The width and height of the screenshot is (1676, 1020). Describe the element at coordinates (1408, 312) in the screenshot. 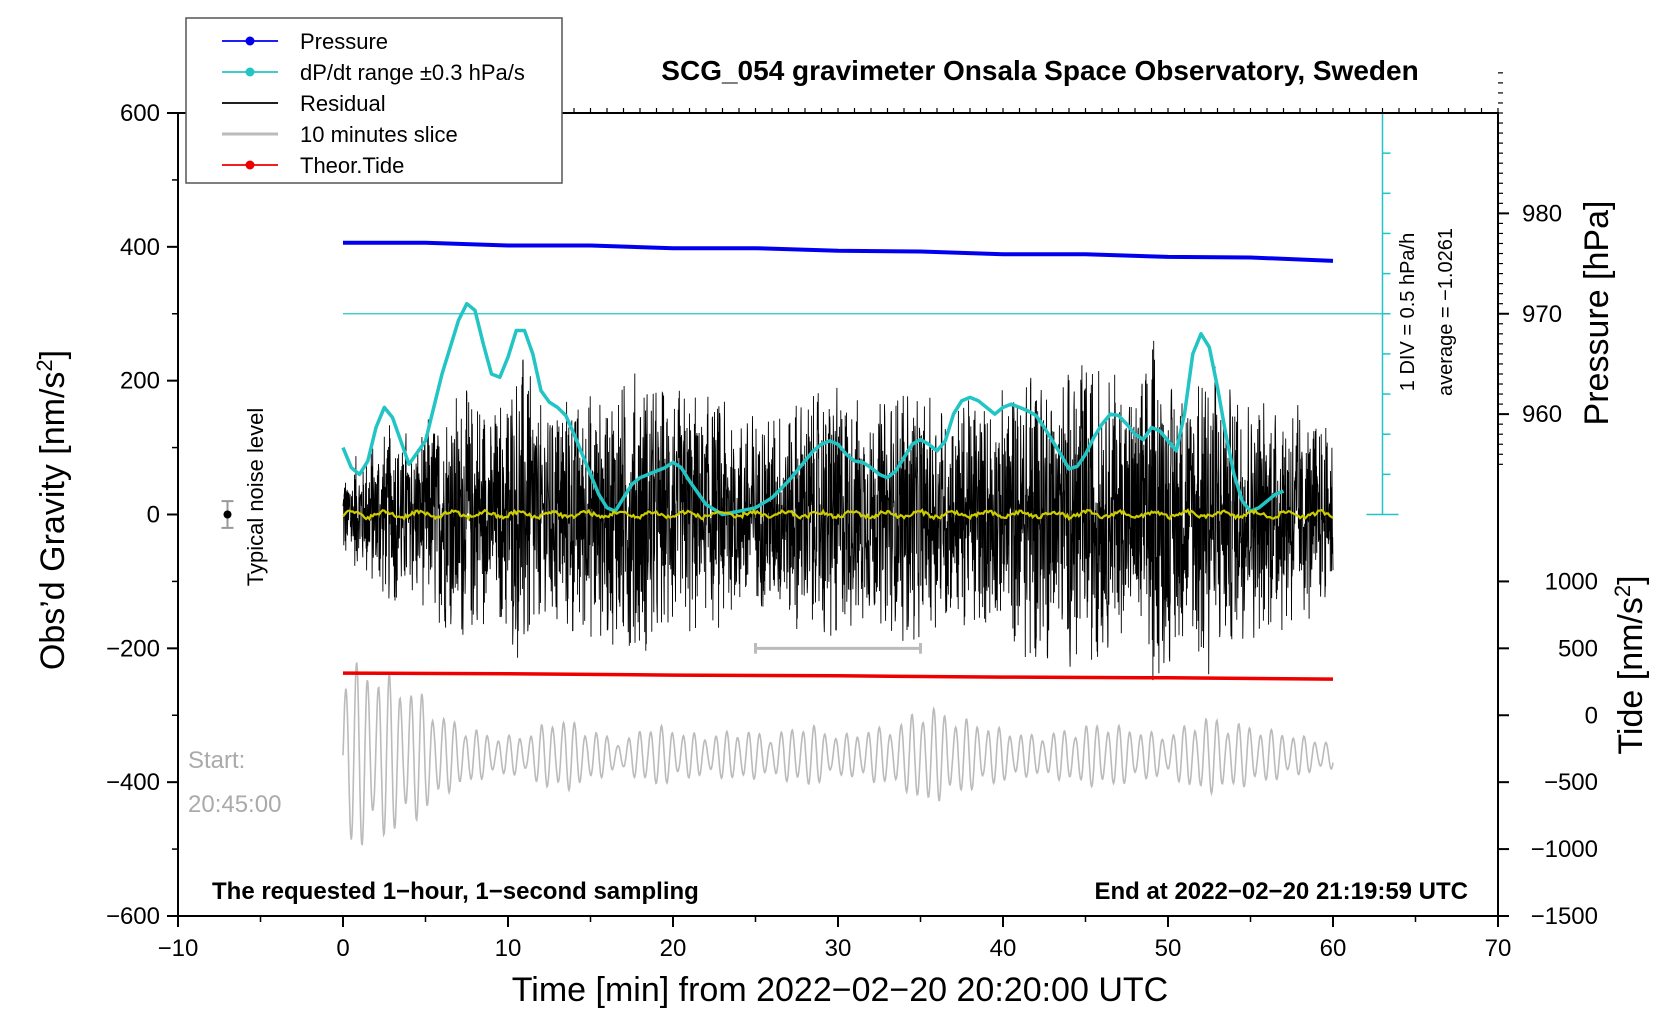

I see `dpdt-scale-label: 1 DIV = 0.5 hPa/h` at that location.